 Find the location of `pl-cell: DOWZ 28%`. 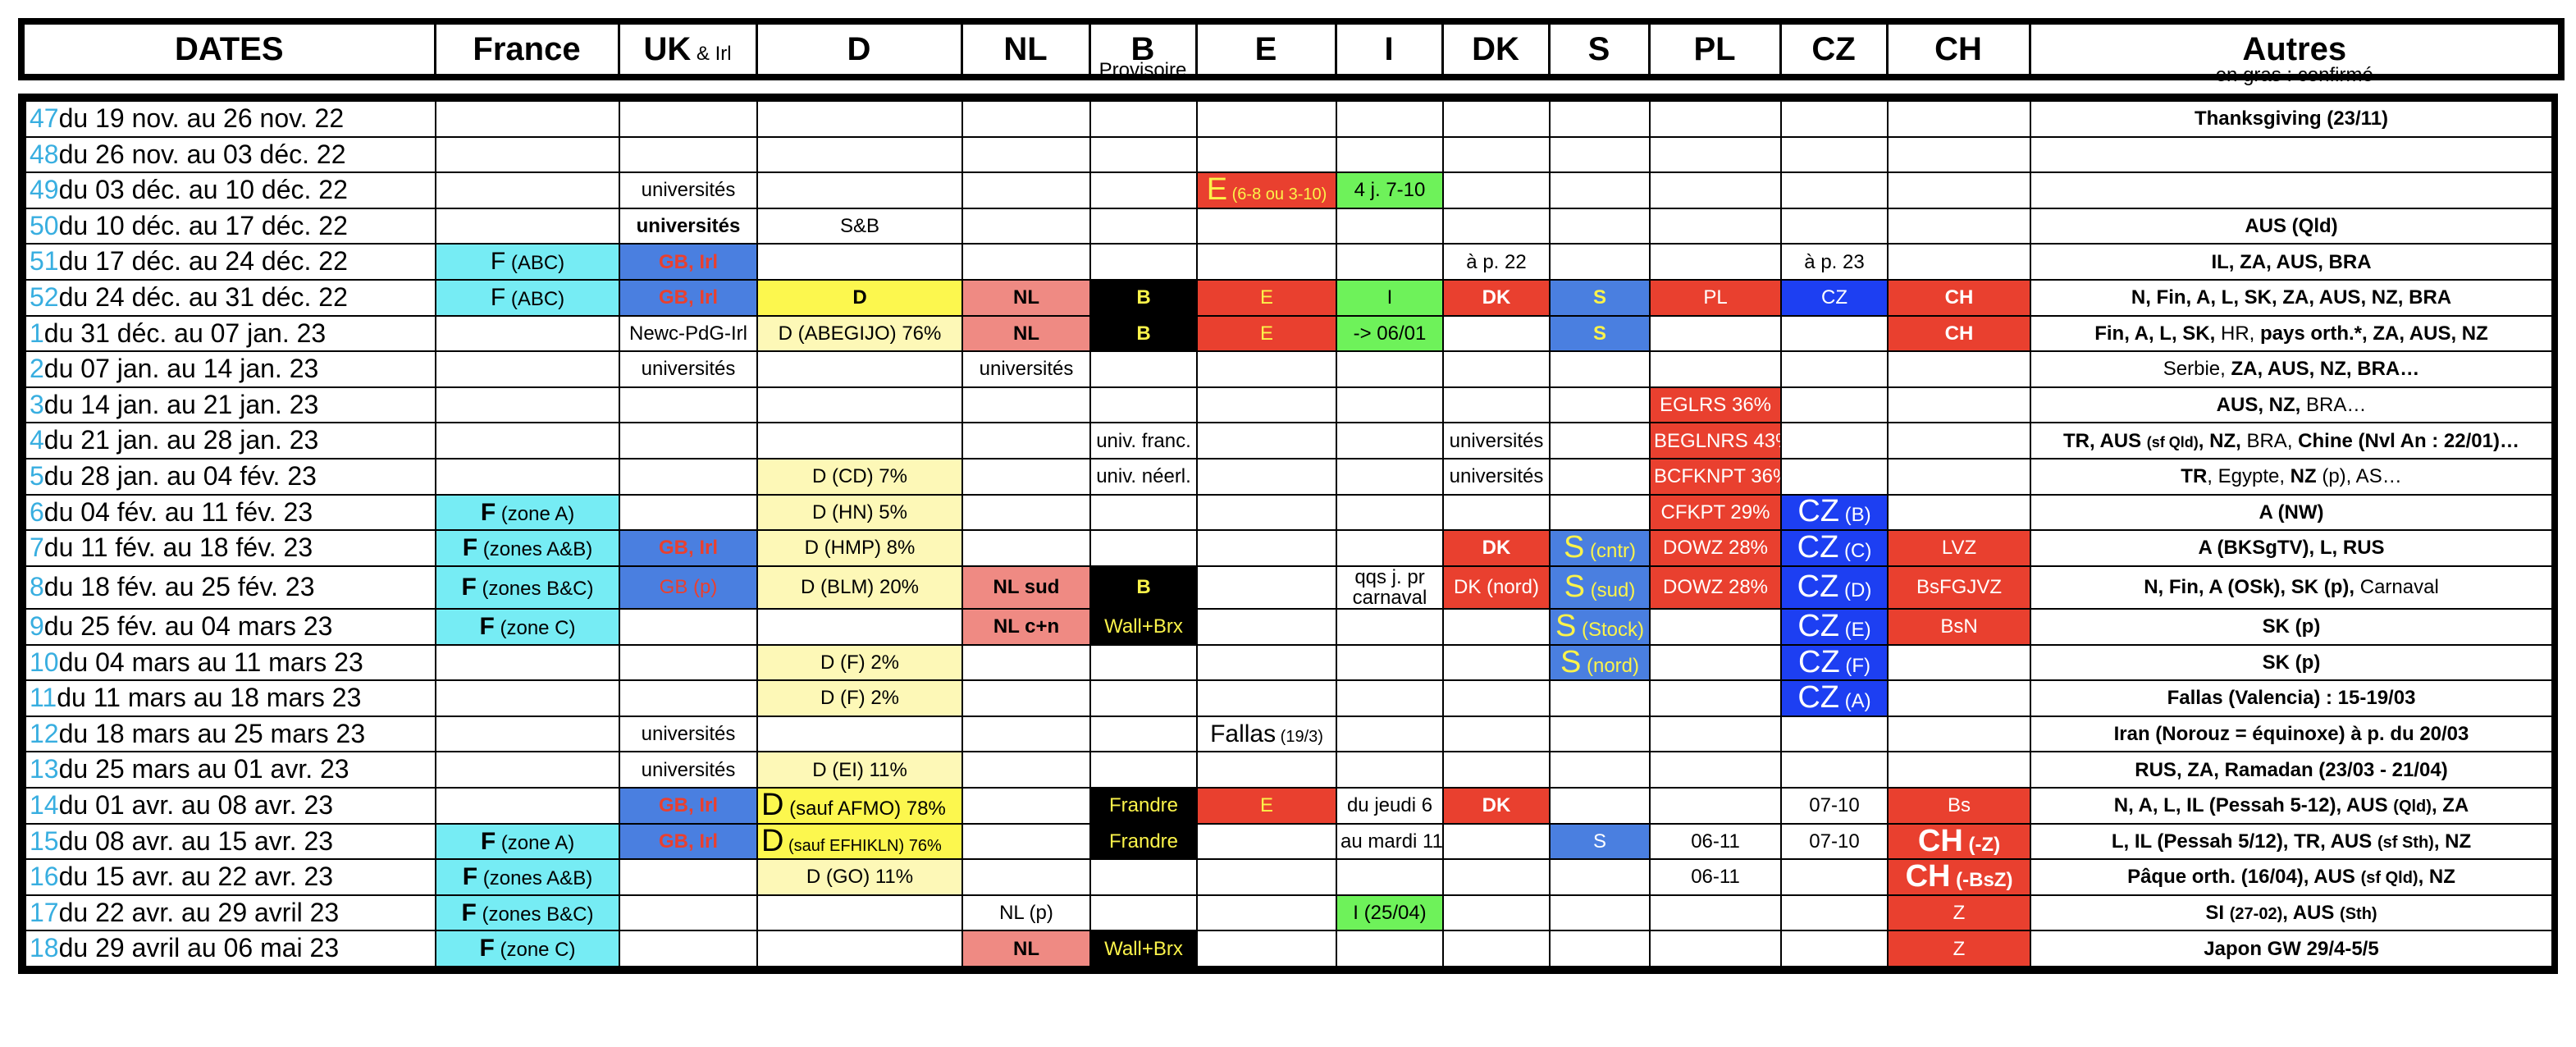

pl-cell: DOWZ 28% is located at coordinates (1715, 587).